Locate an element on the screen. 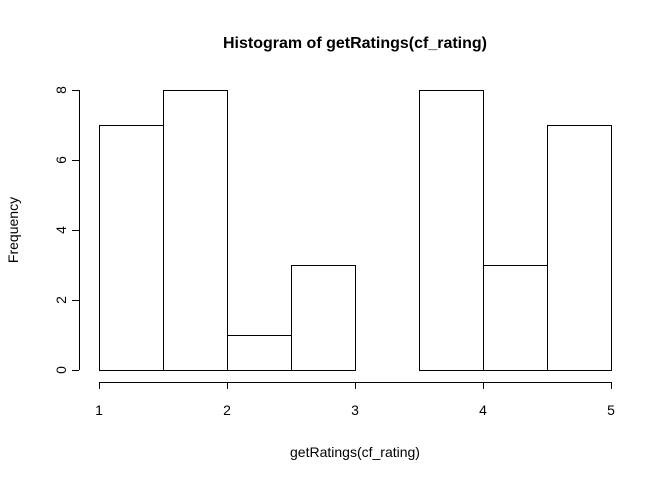  y-tick-label: 0 is located at coordinates (61, 370).